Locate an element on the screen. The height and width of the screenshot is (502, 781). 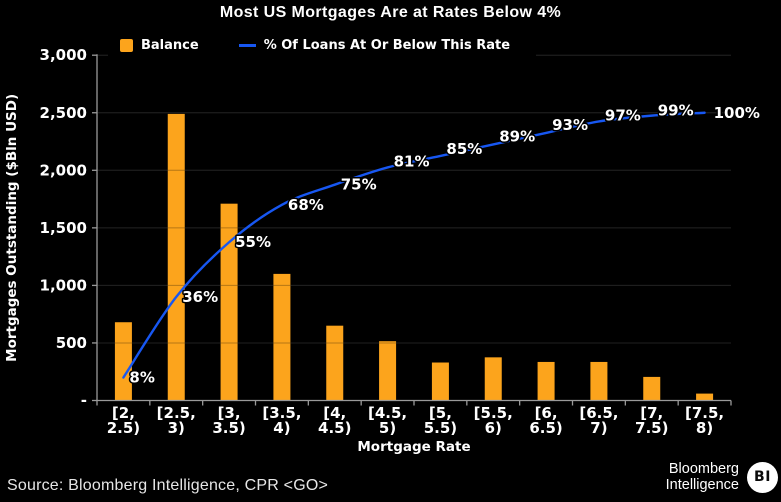
legend-balance-label: Balance is located at coordinates (170, 45).